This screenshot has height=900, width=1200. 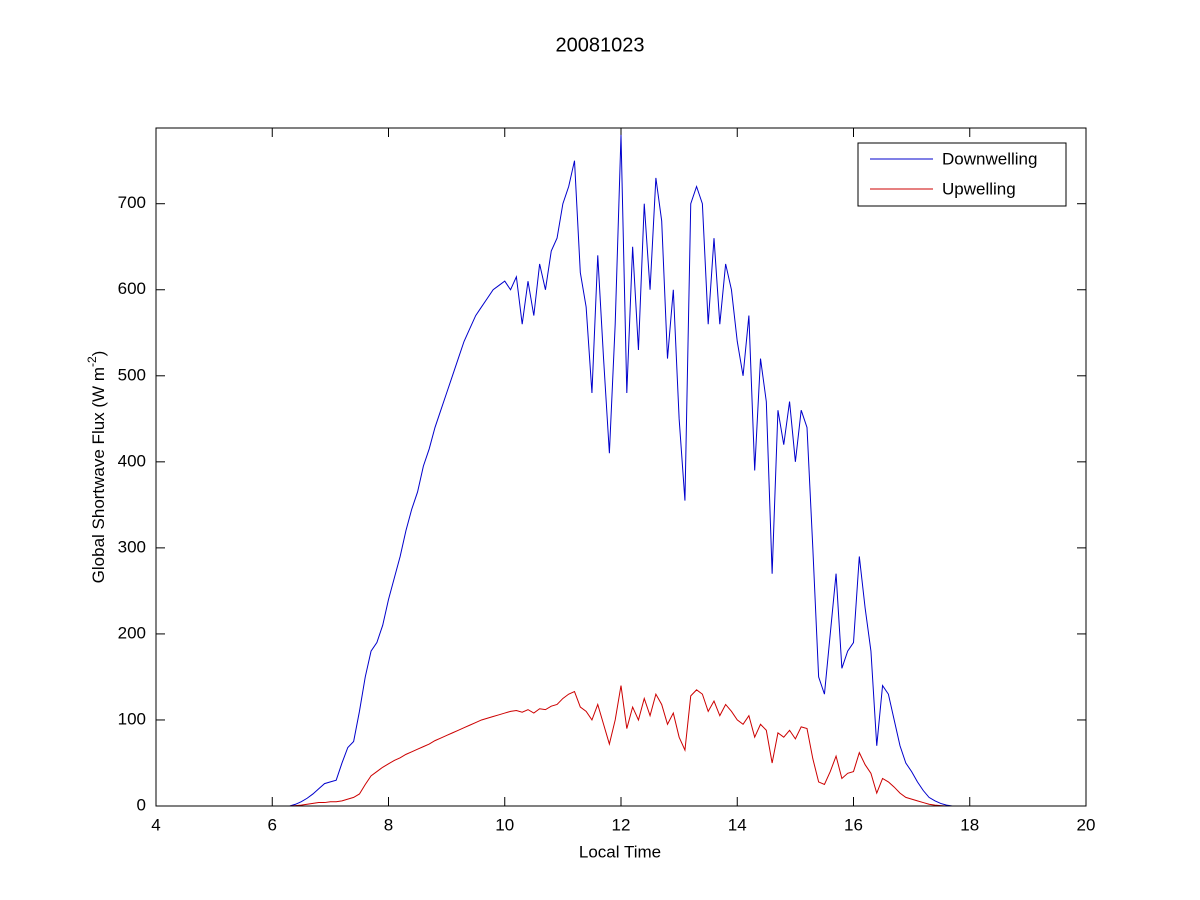 I want to click on y-label-text: Global Shortwave Flux (W m, so click(x=98, y=475).